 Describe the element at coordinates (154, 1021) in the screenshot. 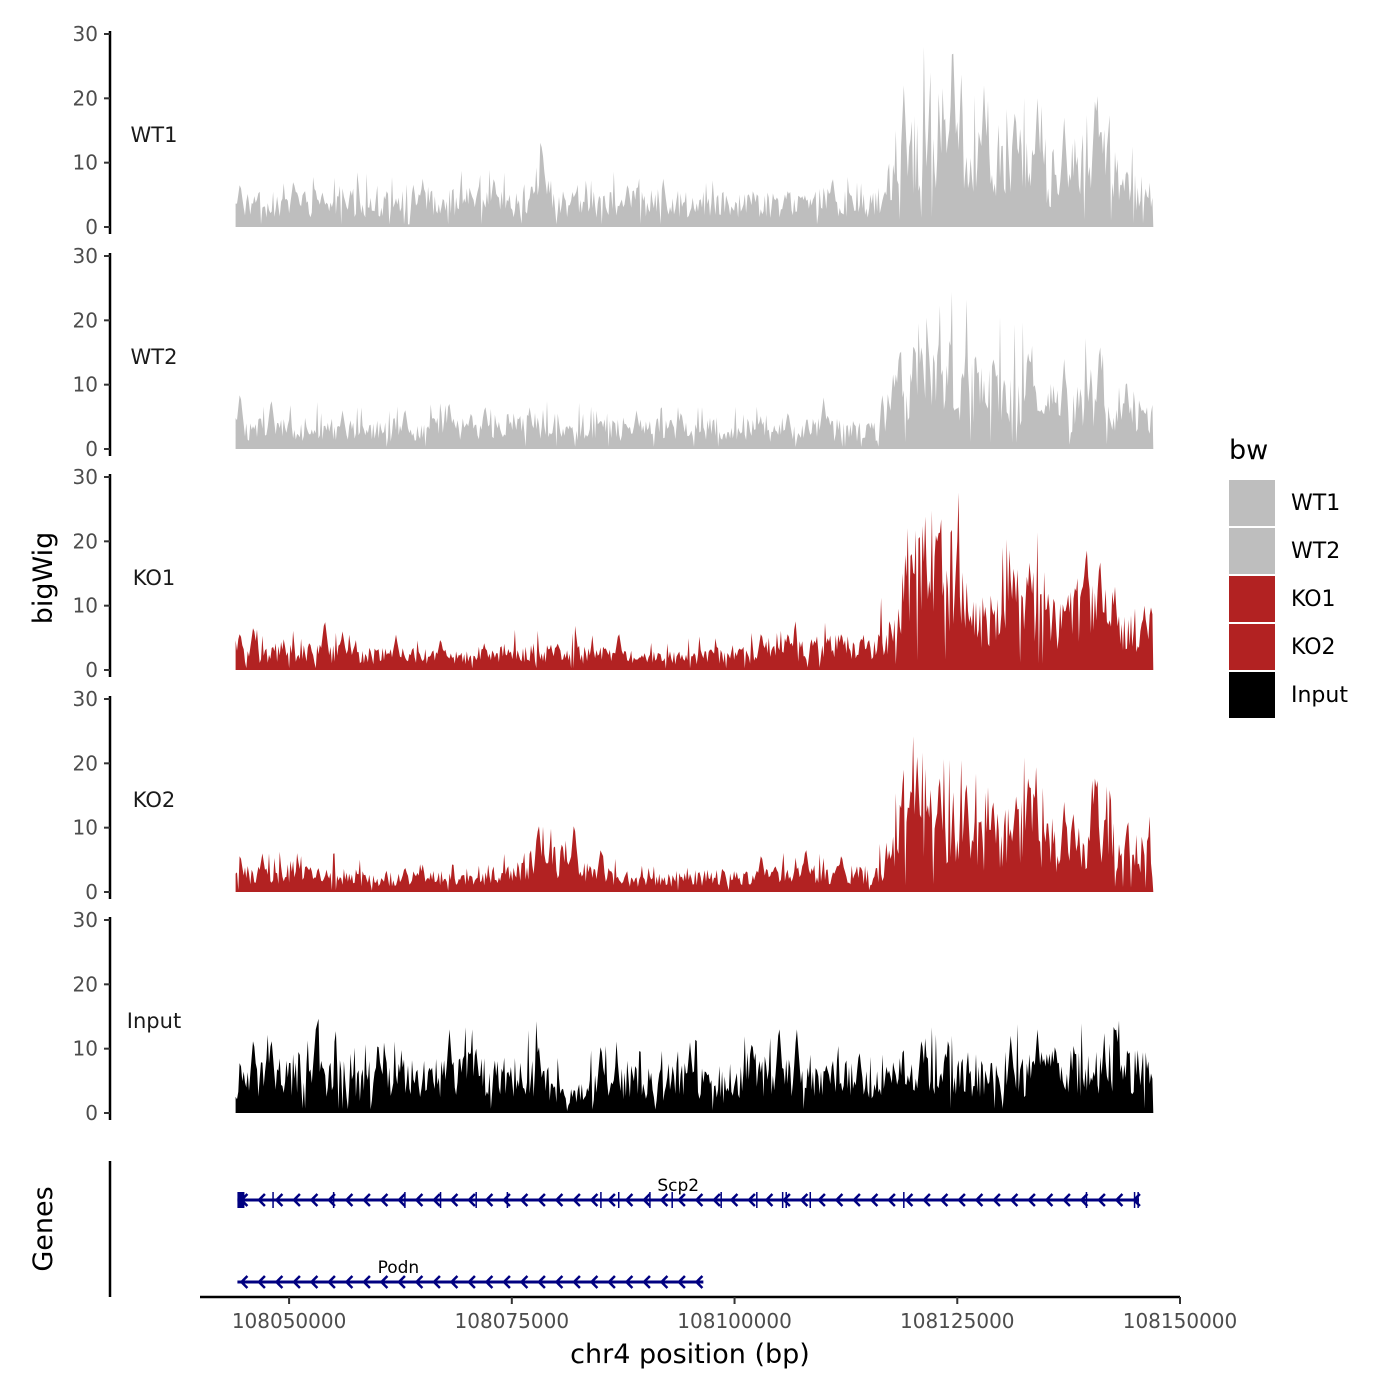

I see `track-label-input: Input` at that location.